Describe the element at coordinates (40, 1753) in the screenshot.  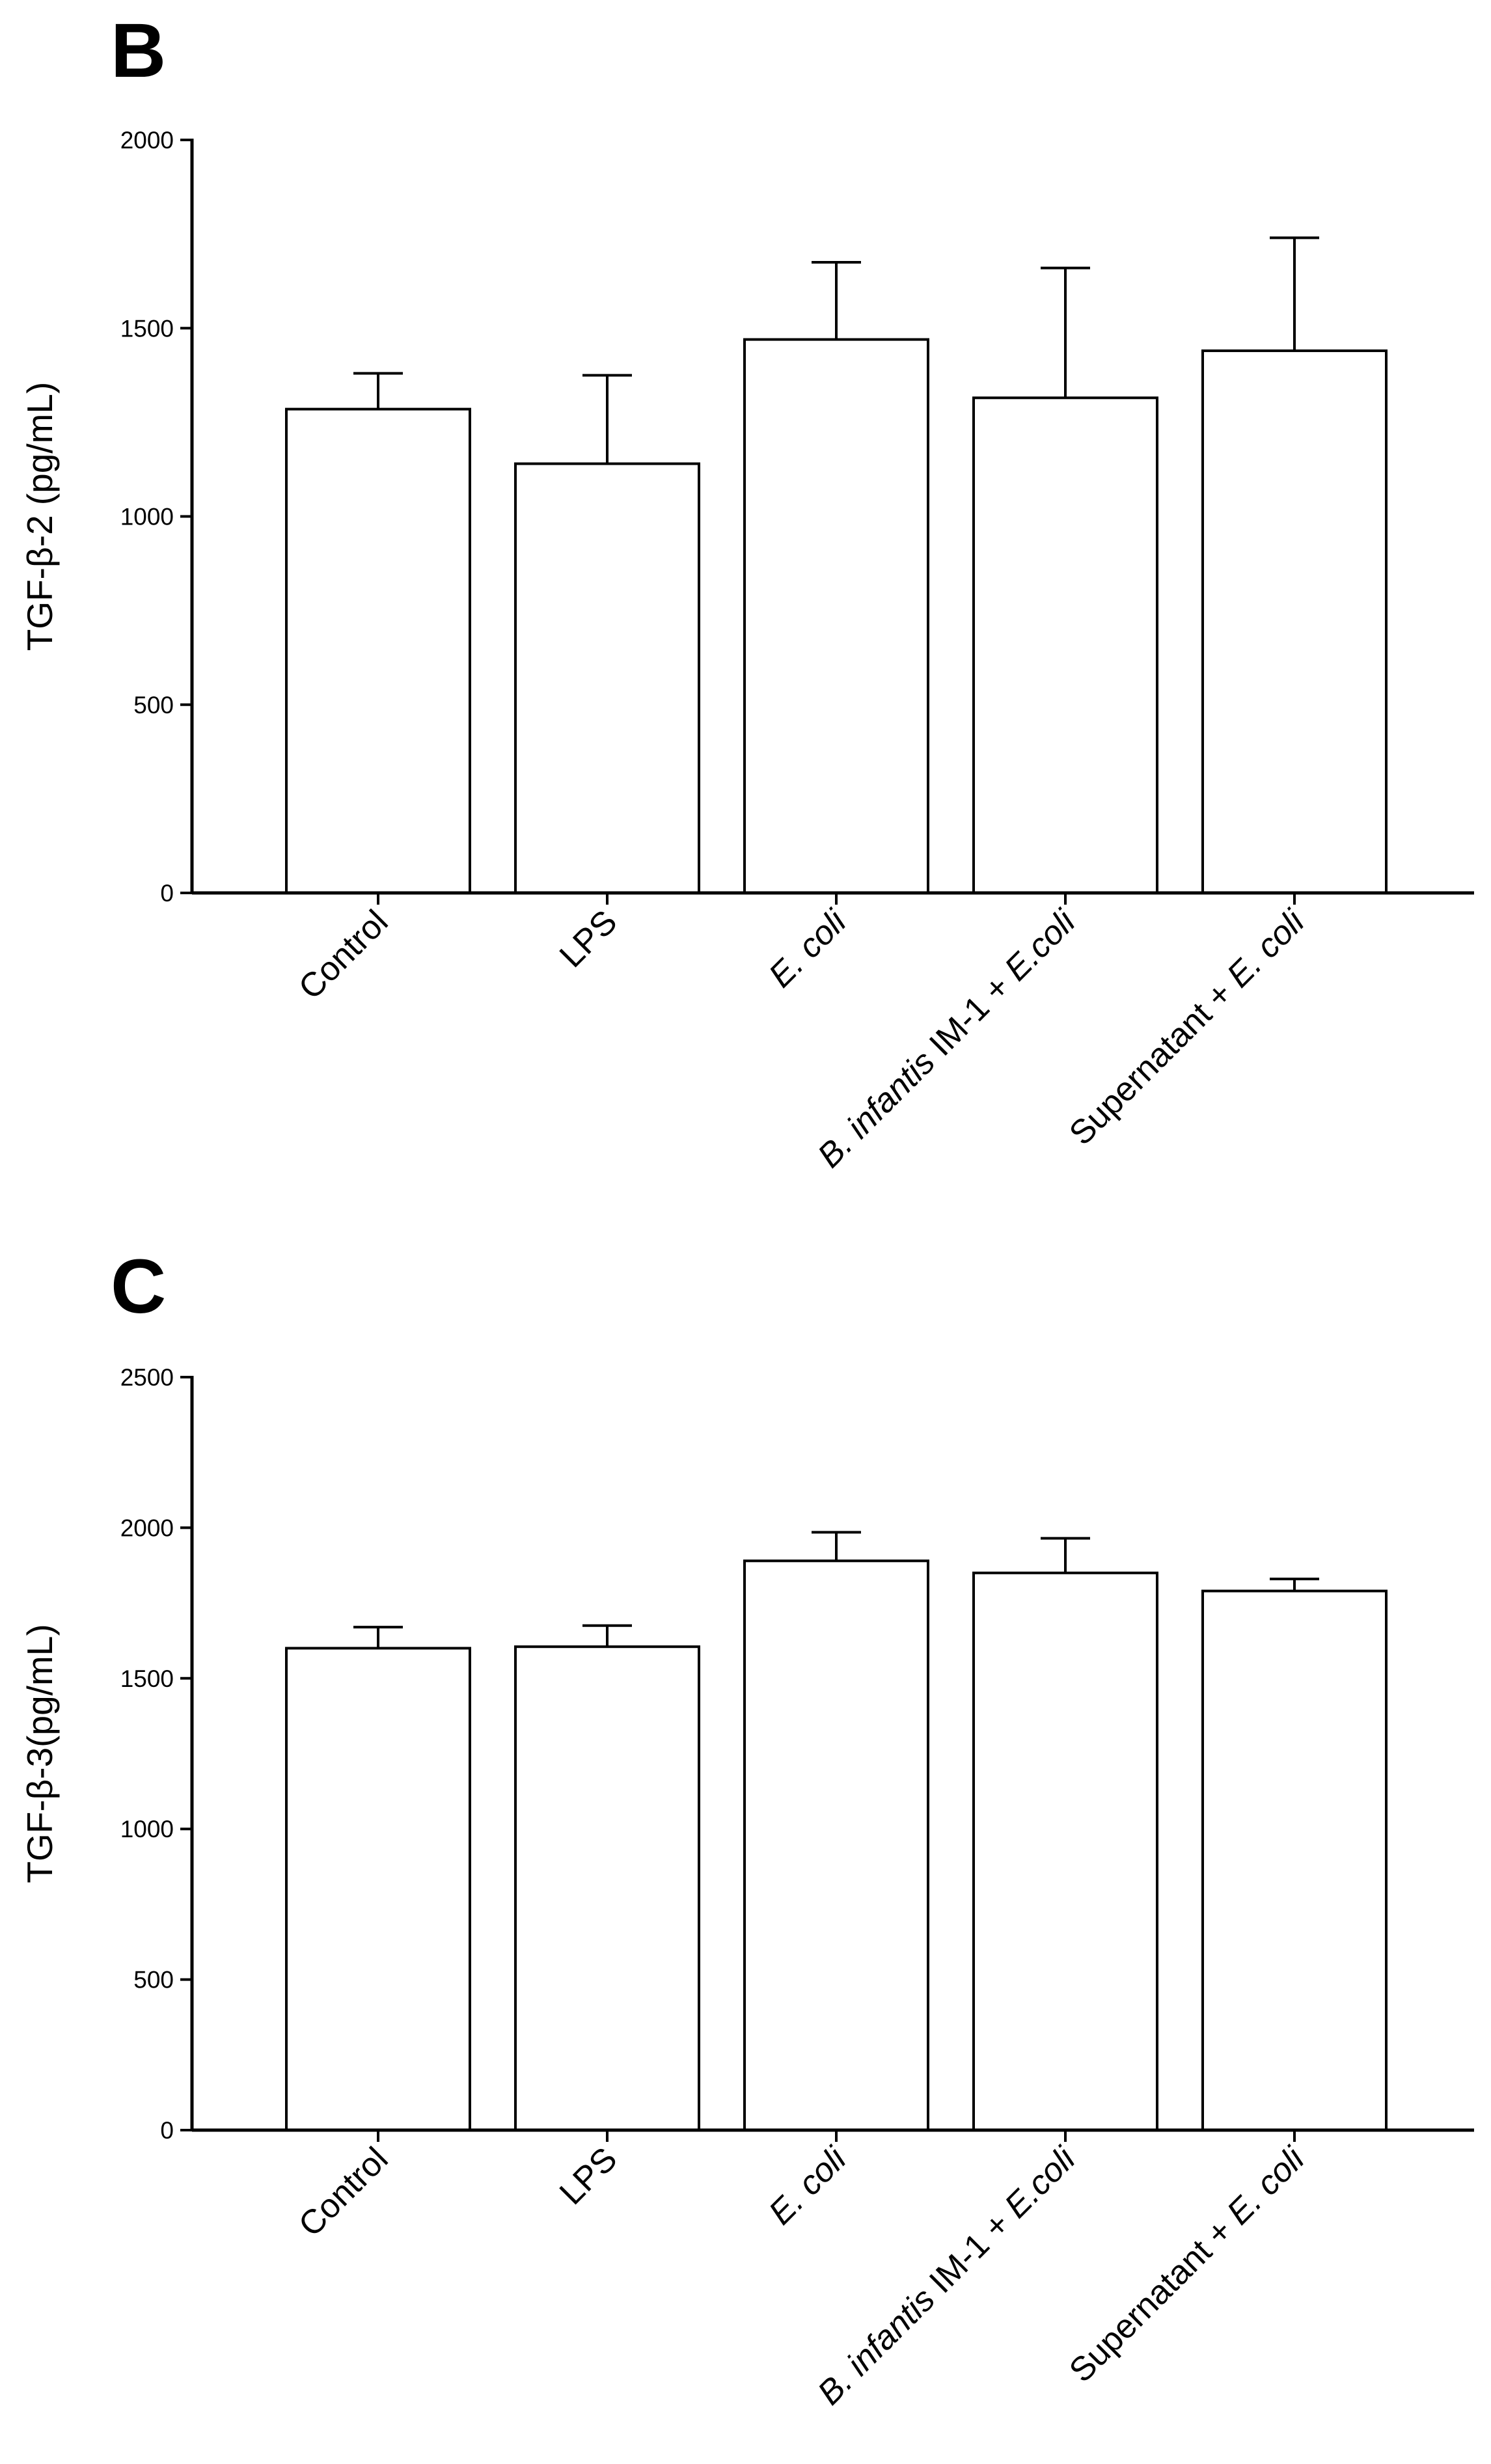
I see `y-axis-title: TGF-β-3(pg/mL)` at that location.